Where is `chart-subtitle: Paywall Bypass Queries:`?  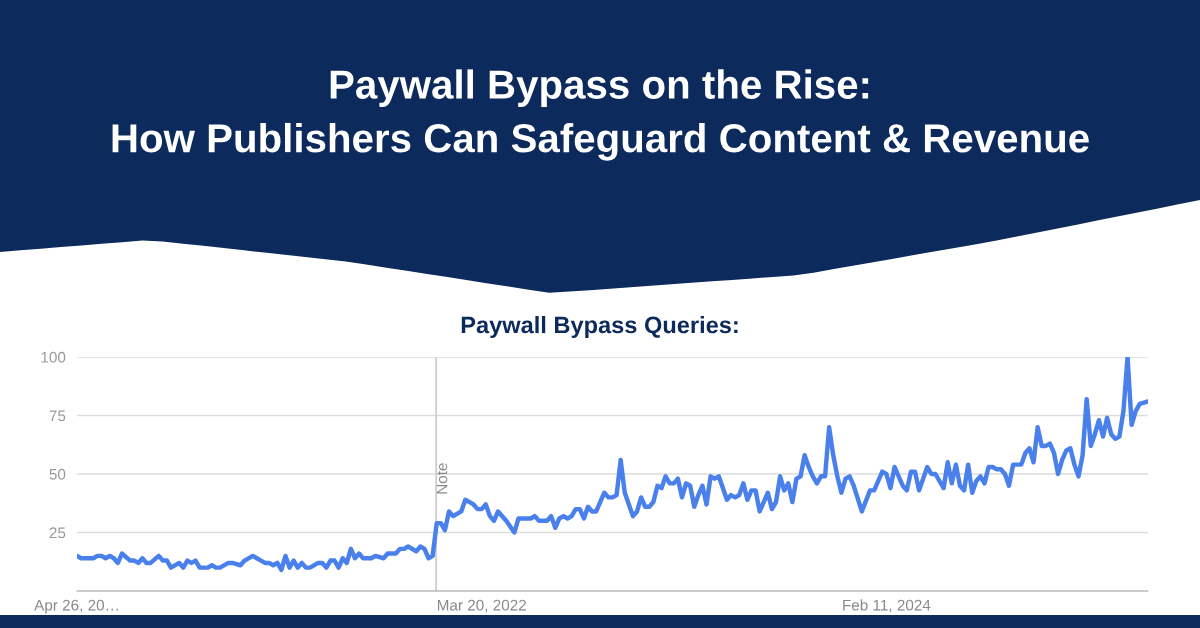
chart-subtitle: Paywall Bypass Queries: is located at coordinates (599, 326).